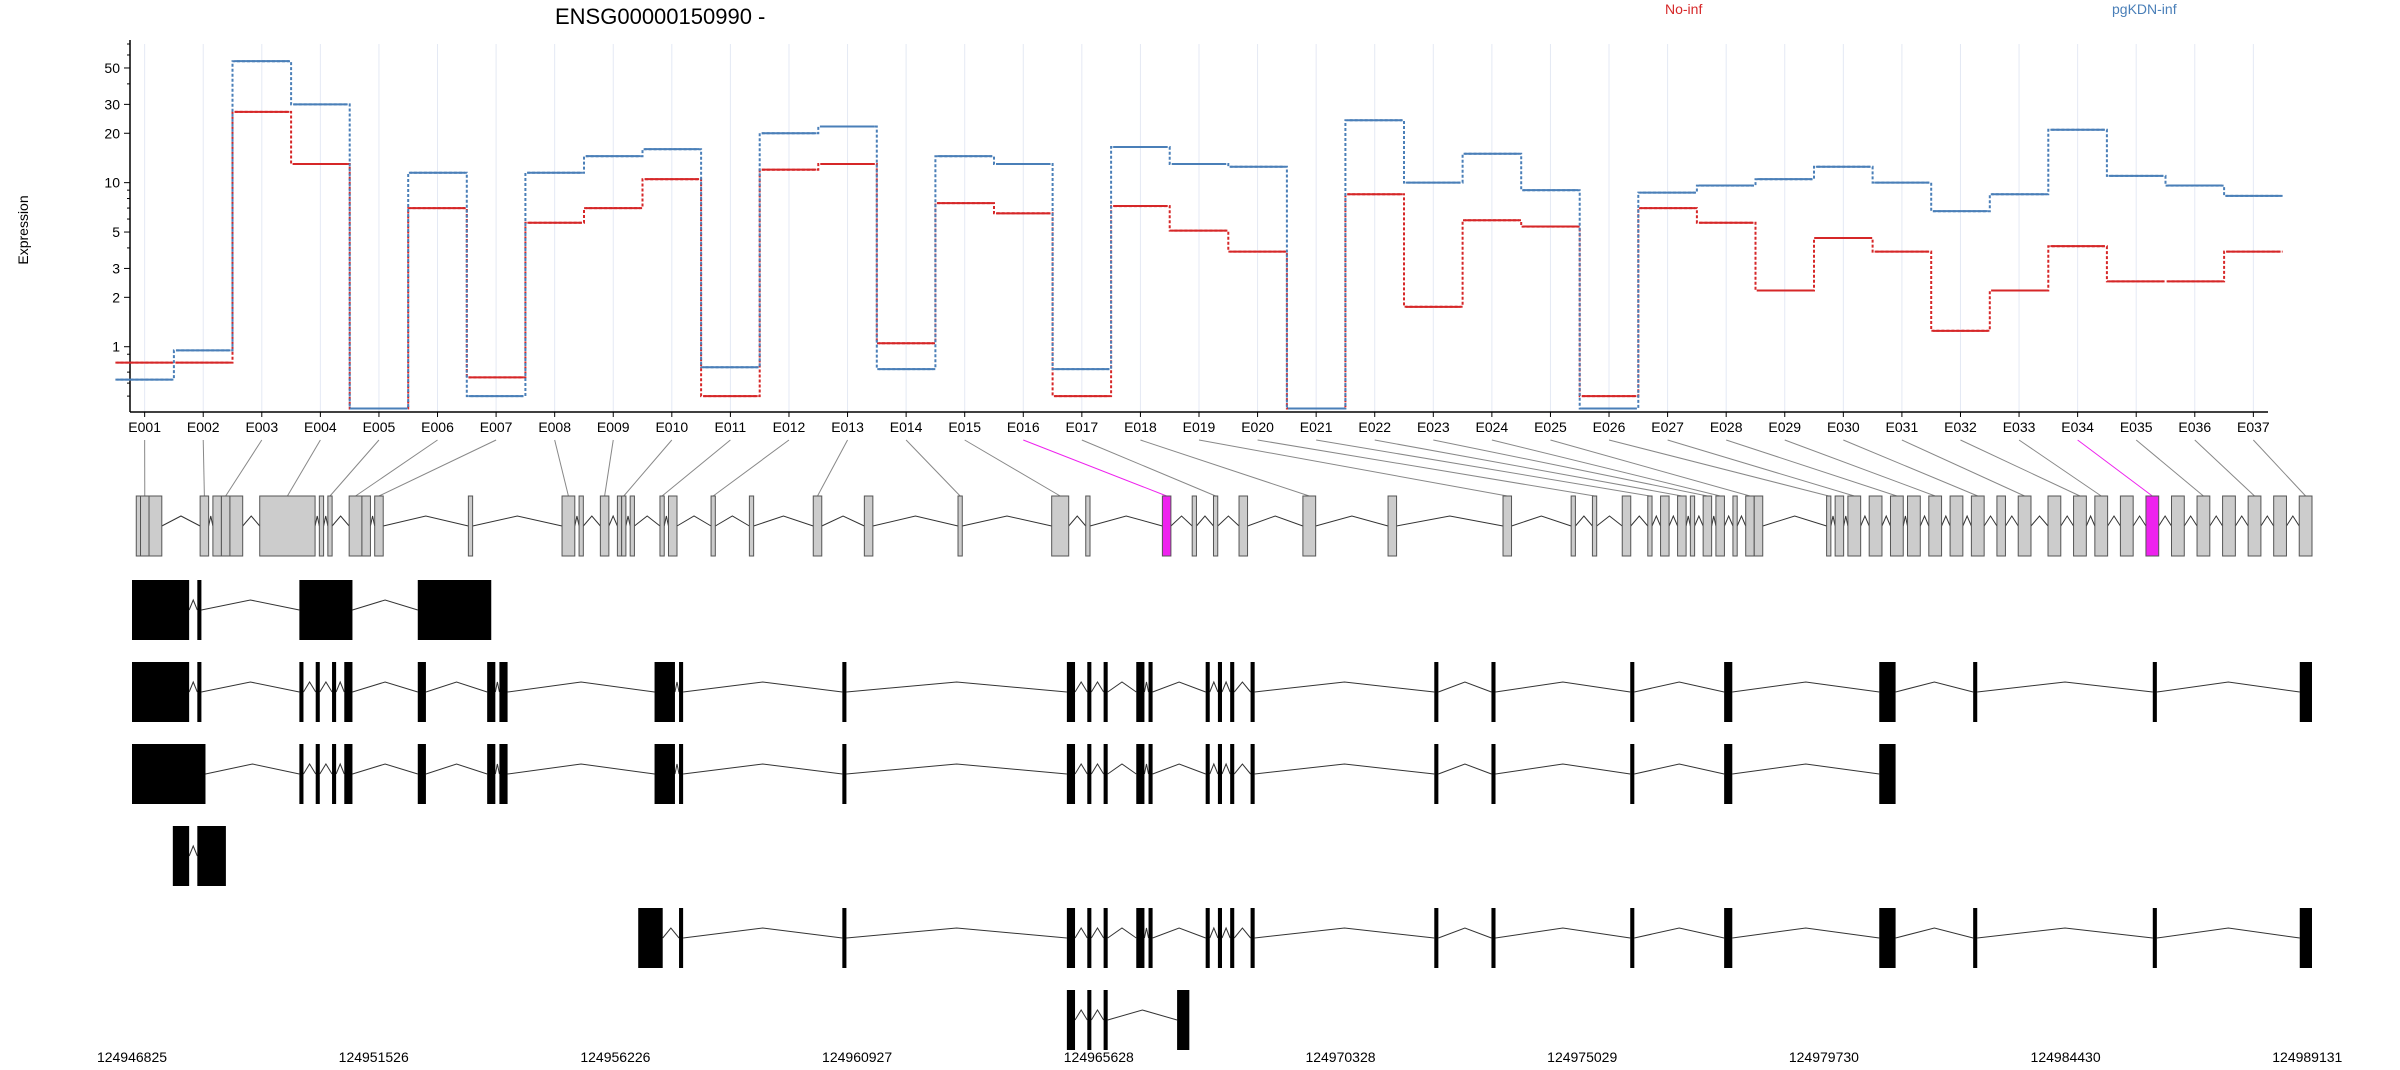 Image resolution: width=2400 pixels, height=1070 pixels. What do you see at coordinates (1683, 9) in the screenshot?
I see `legend-entry-no-inf: No-inf` at bounding box center [1683, 9].